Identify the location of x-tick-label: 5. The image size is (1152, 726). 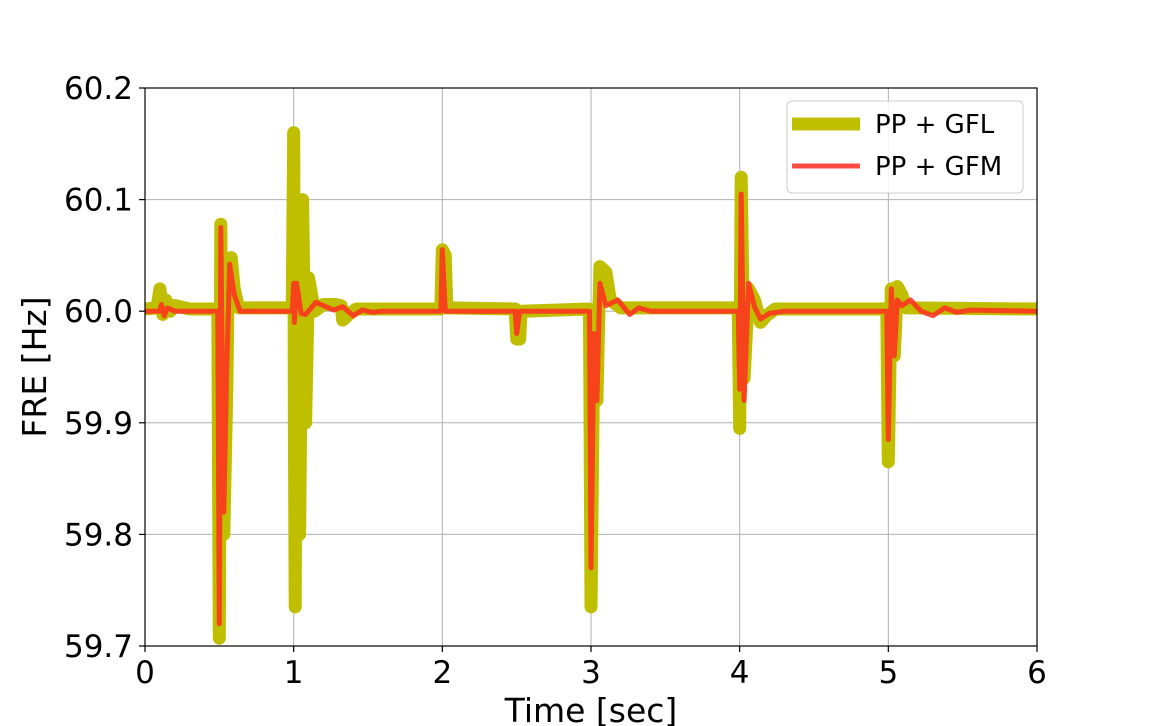
(888, 673).